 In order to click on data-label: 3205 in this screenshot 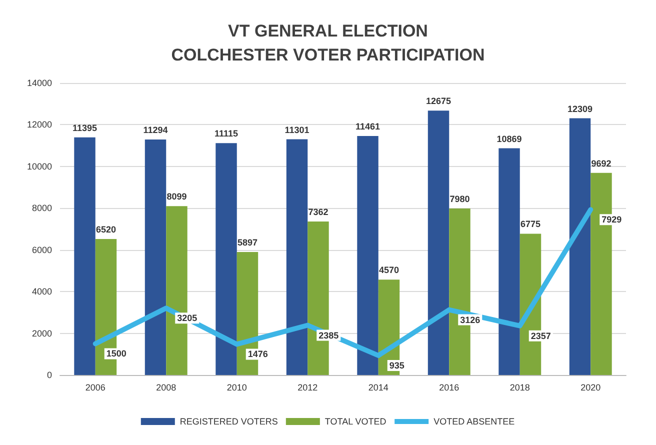, I will do `click(187, 318)`.